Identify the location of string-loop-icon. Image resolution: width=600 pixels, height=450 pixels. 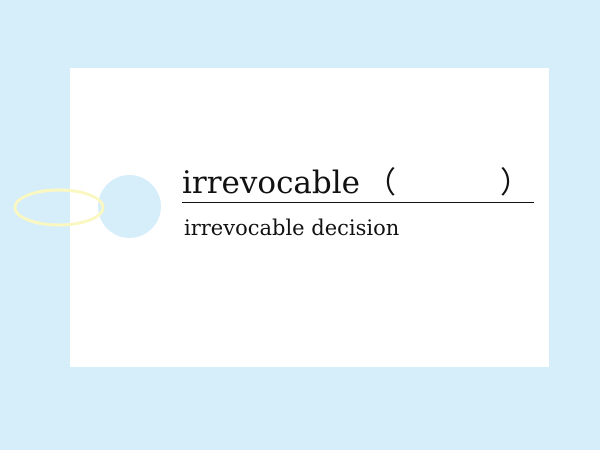
(59, 207).